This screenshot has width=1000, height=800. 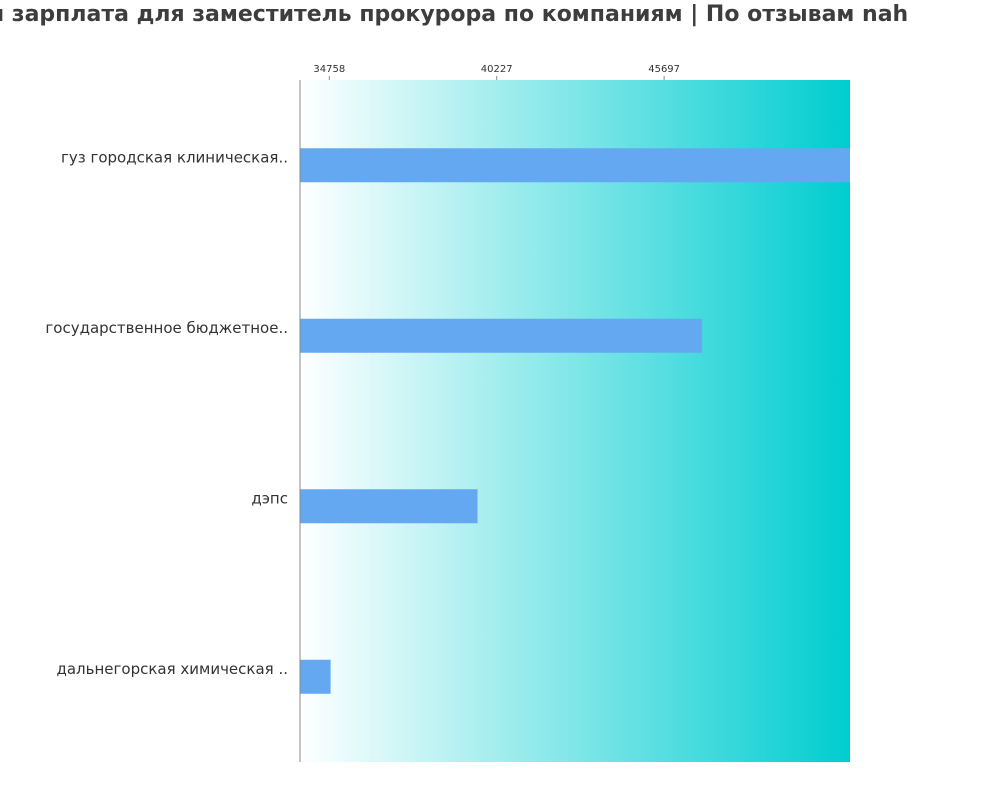 I want to click on x-tick-label-1: 40227, so click(x=497, y=69).